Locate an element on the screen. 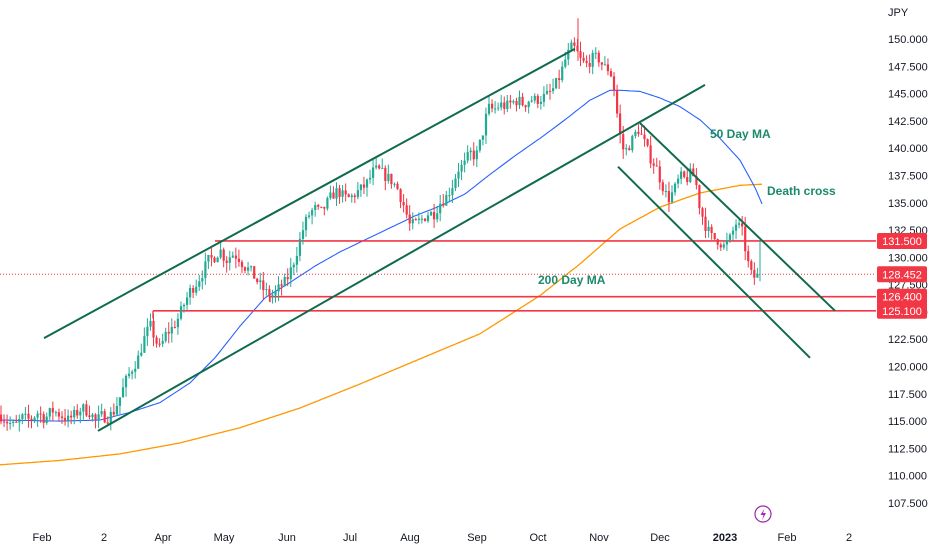 The width and height of the screenshot is (932, 550). events-layer is located at coordinates (763, 514).